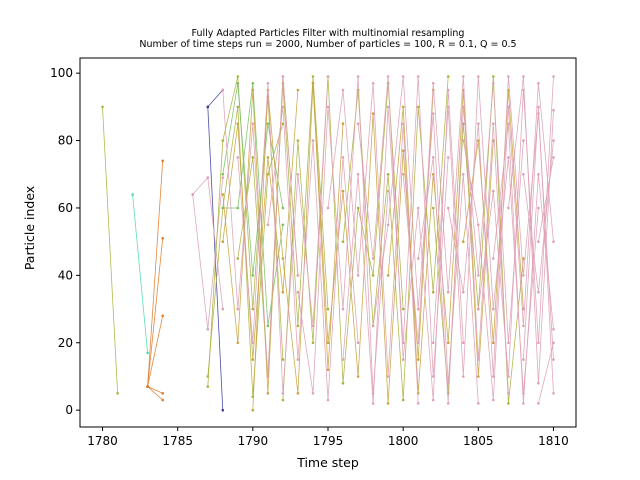 The image size is (640, 480). Describe the element at coordinates (65, 208) in the screenshot. I see `y-tick-label: 60` at that location.